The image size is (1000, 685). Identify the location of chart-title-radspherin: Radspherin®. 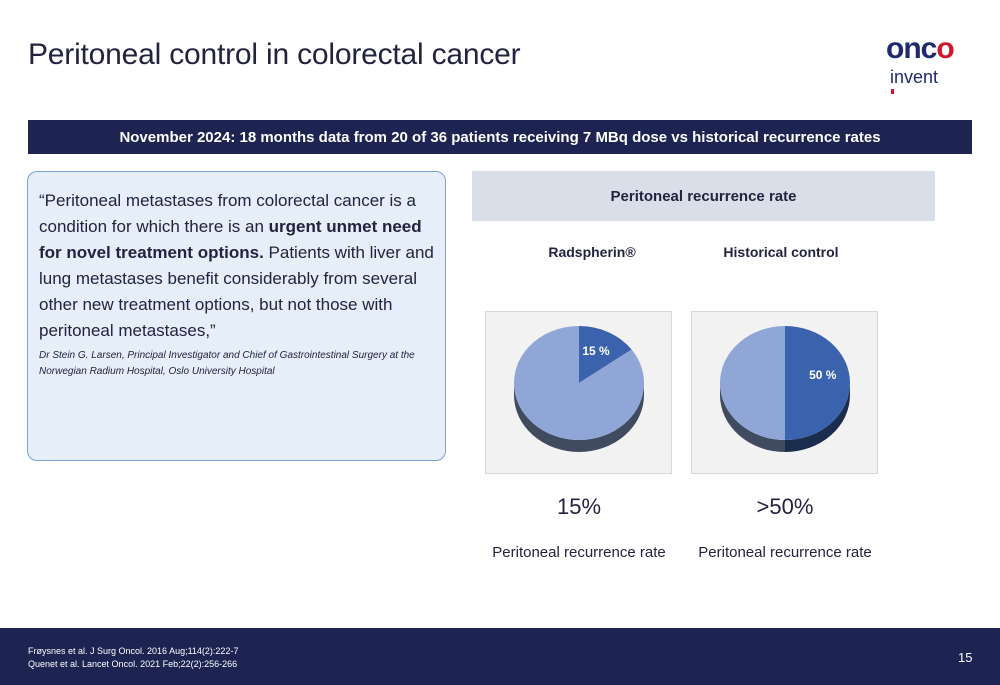
(592, 252).